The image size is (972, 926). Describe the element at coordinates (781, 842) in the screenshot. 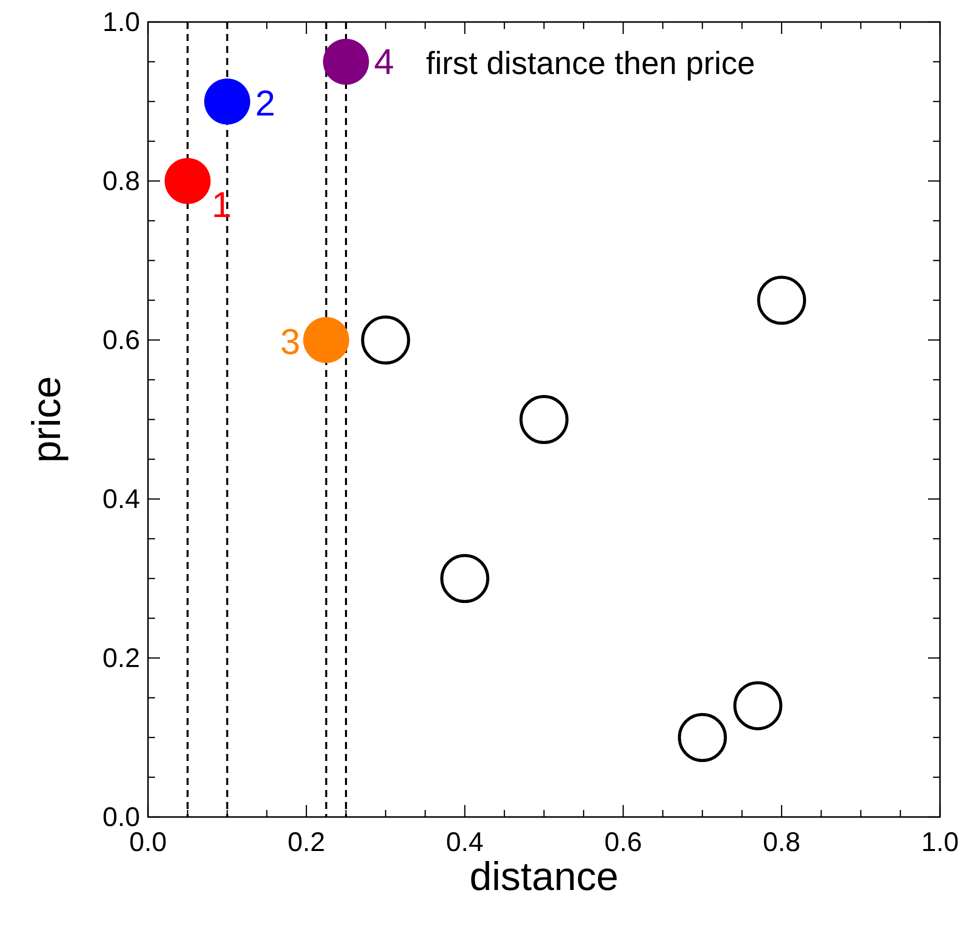

I see `x-tick-label: 0.8` at that location.